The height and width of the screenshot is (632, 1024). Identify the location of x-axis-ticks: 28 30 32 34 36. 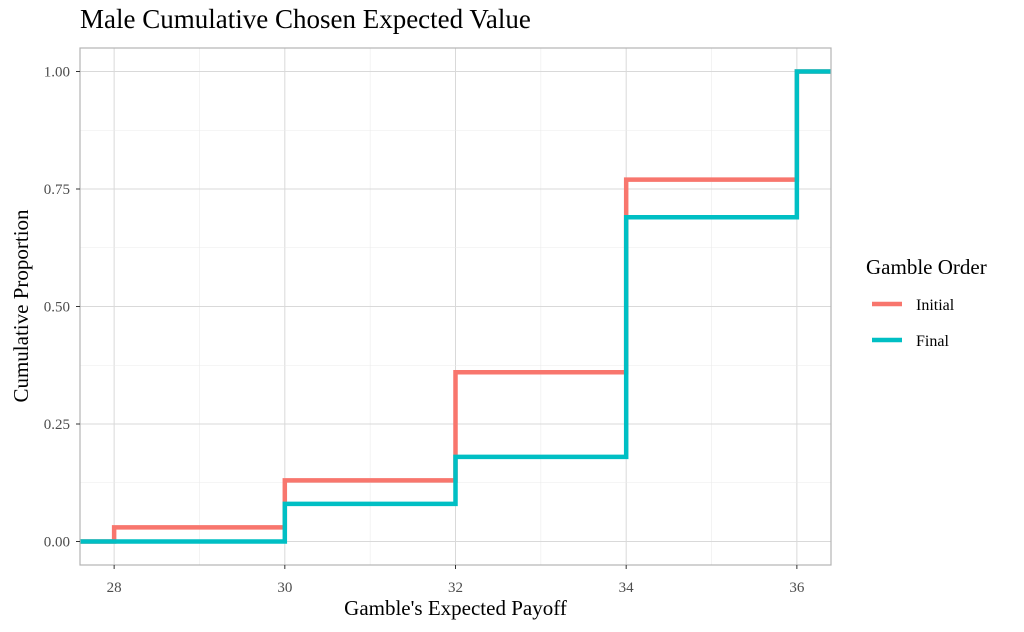
(456, 580).